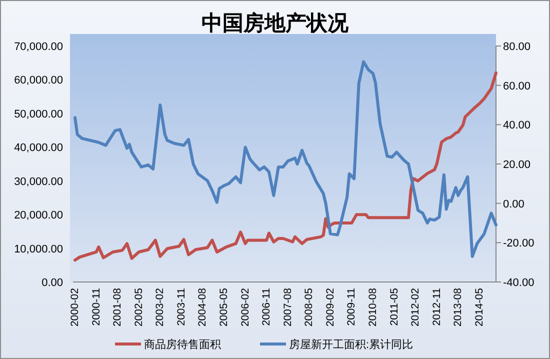  What do you see at coordinates (330, 307) in the screenshot?
I see `x-tick-label: 2009-02` at bounding box center [330, 307].